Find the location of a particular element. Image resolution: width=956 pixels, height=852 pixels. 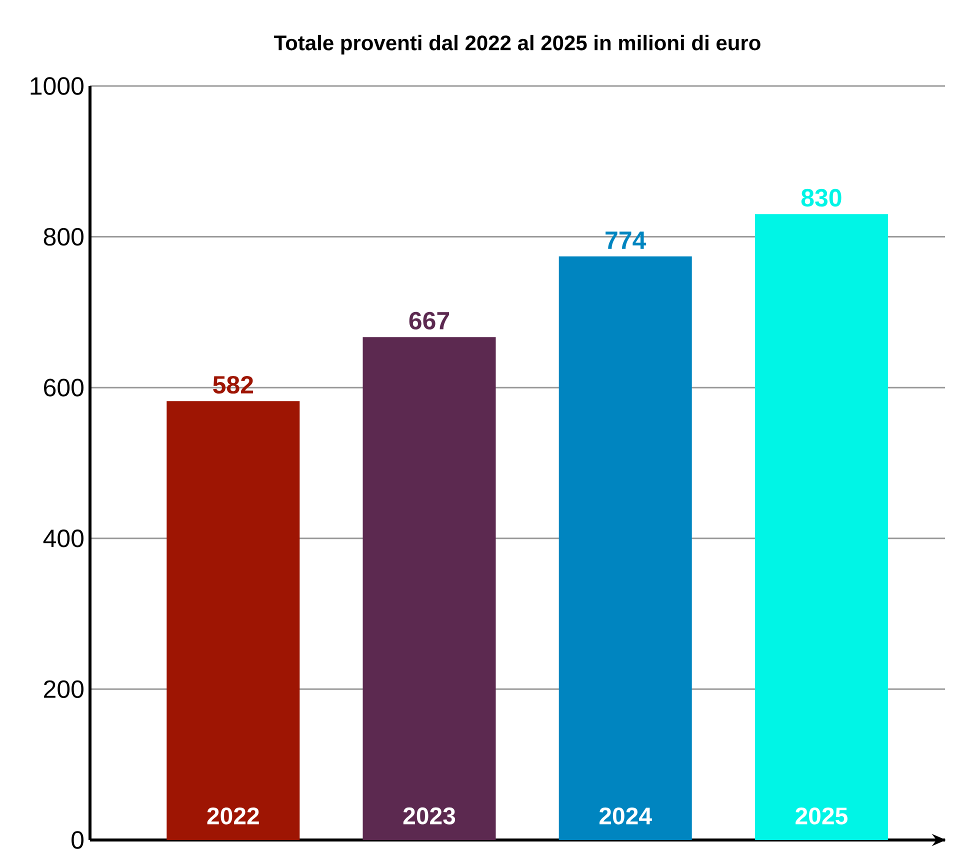

x-tick-label: 2025 is located at coordinates (822, 815).